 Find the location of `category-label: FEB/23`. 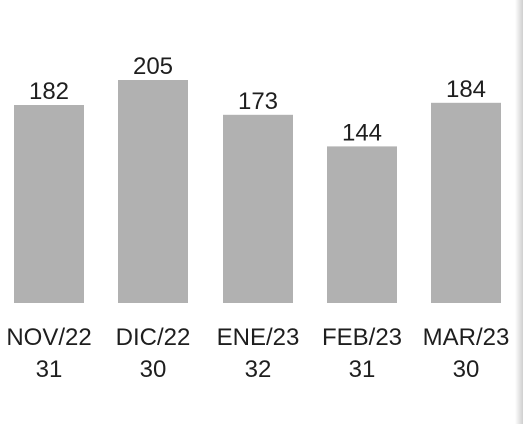

category-label: FEB/23 is located at coordinates (362, 337).